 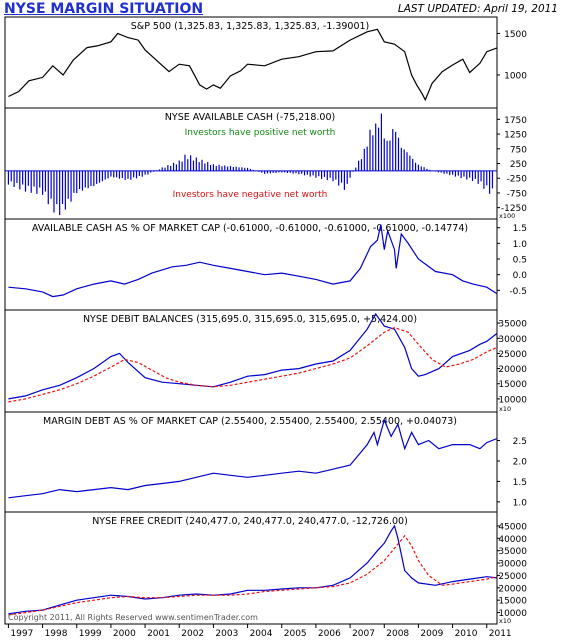 I want to click on panel-title-available-cash: NYSE AVAILABLE CASH (-75,218.00), so click(x=250, y=117).